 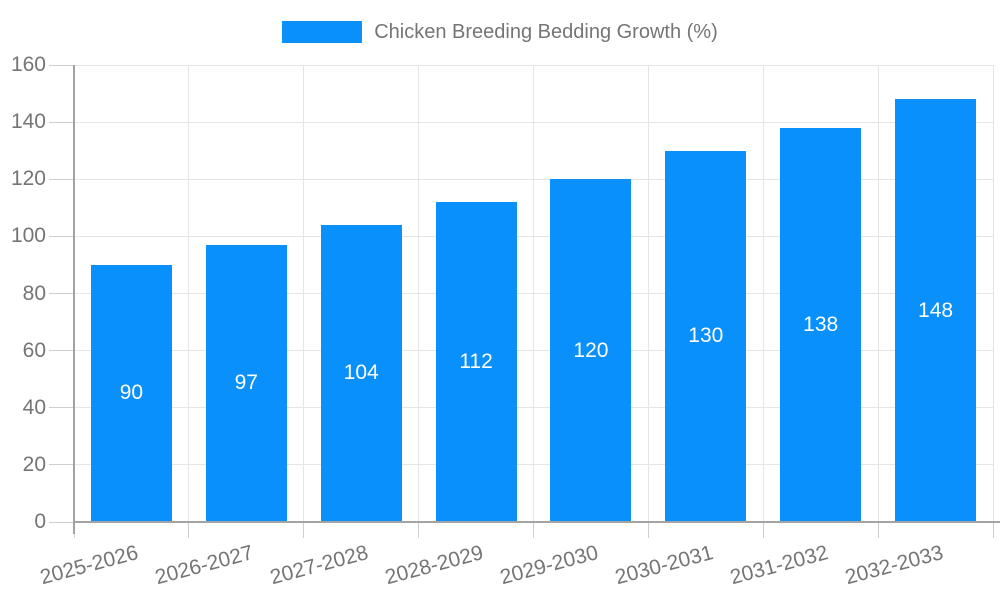 I want to click on x-tick-label: 2031-2032, so click(x=779, y=565).